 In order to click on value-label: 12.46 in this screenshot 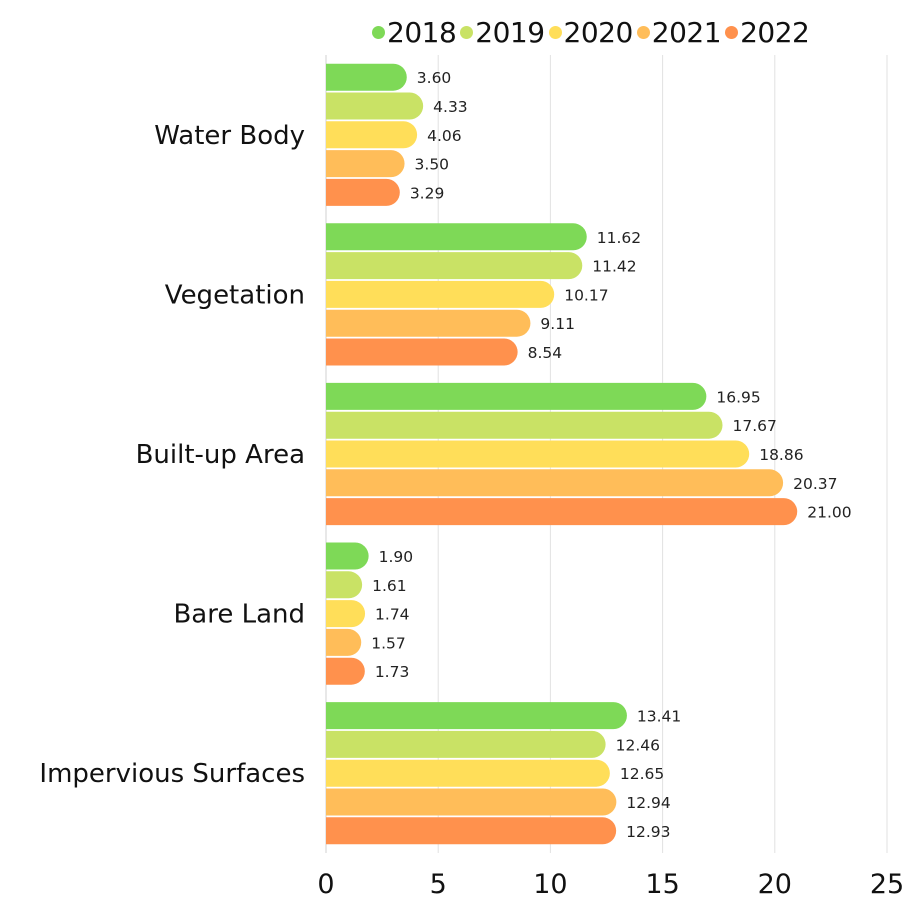, I will do `click(638, 745)`.